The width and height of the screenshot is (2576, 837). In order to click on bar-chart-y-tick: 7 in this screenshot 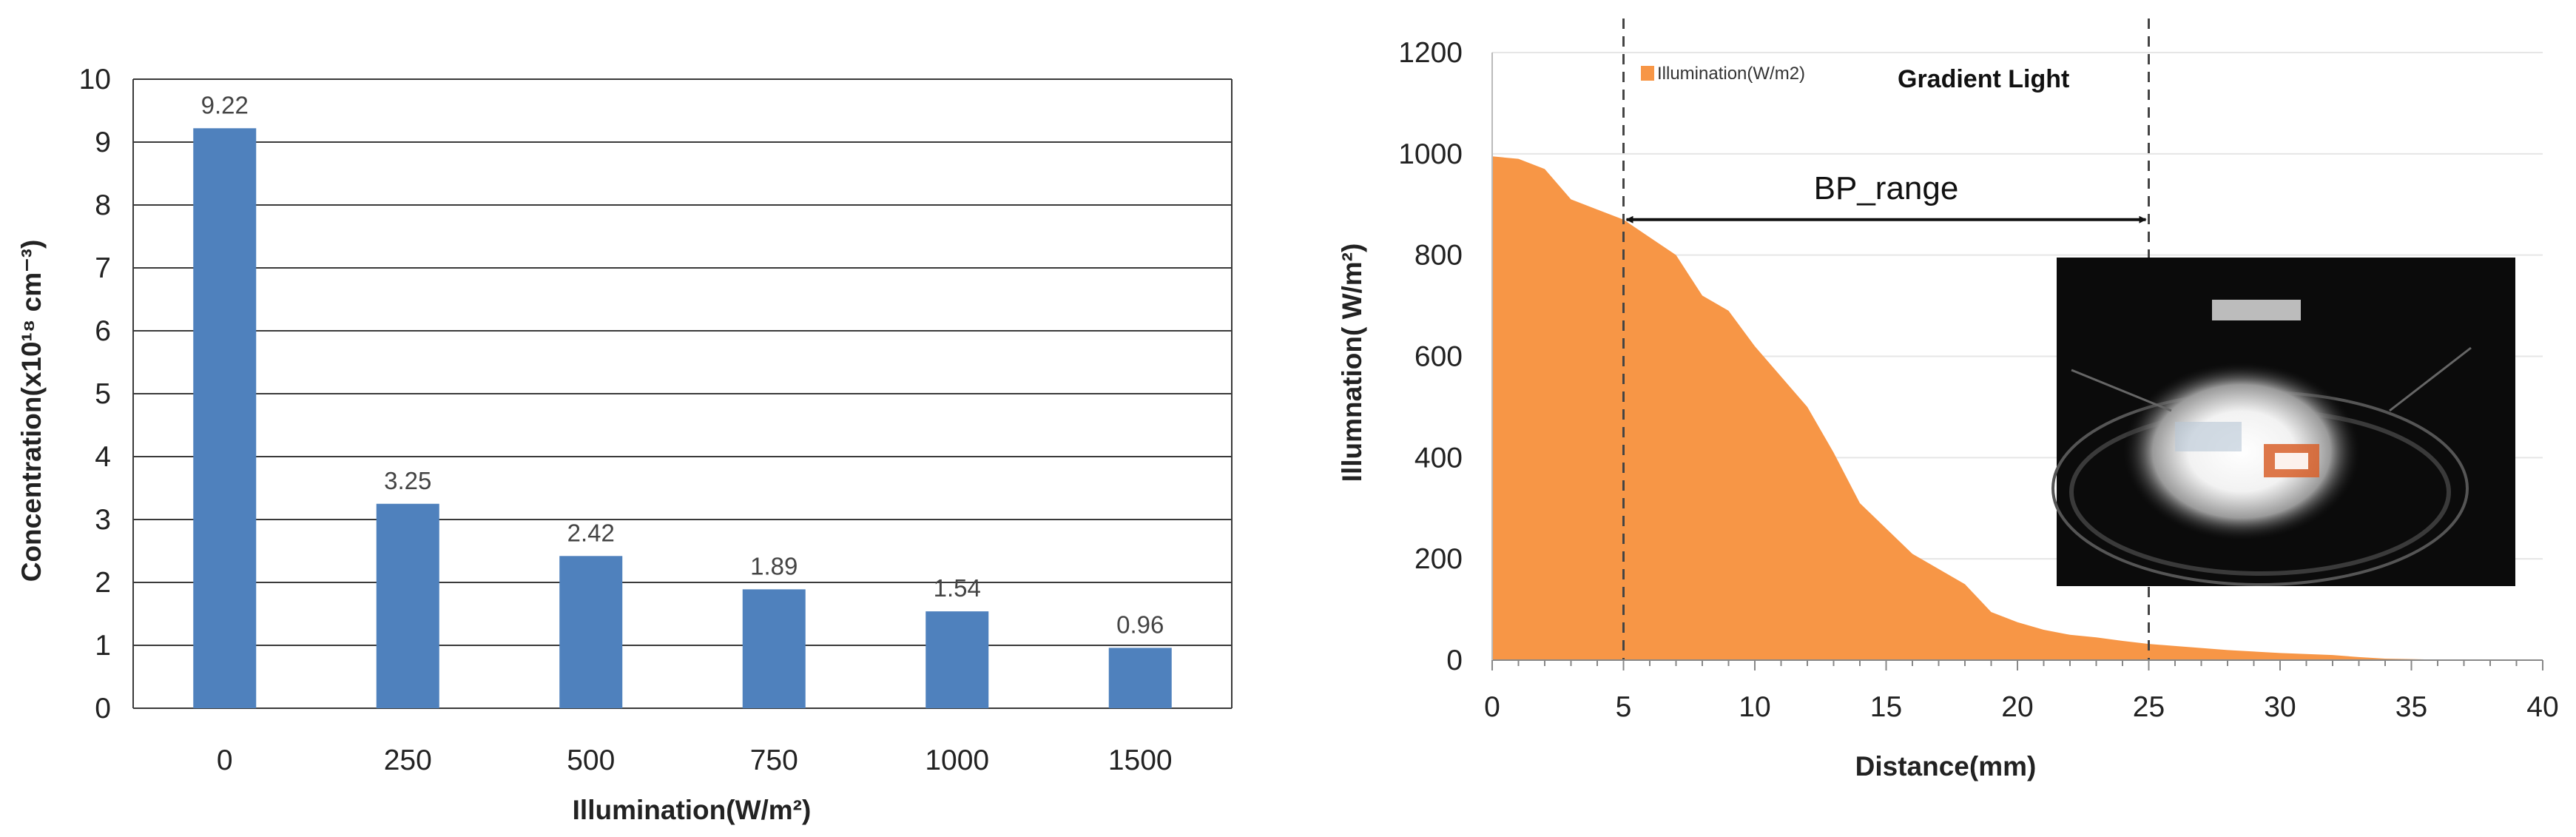, I will do `click(103, 268)`.